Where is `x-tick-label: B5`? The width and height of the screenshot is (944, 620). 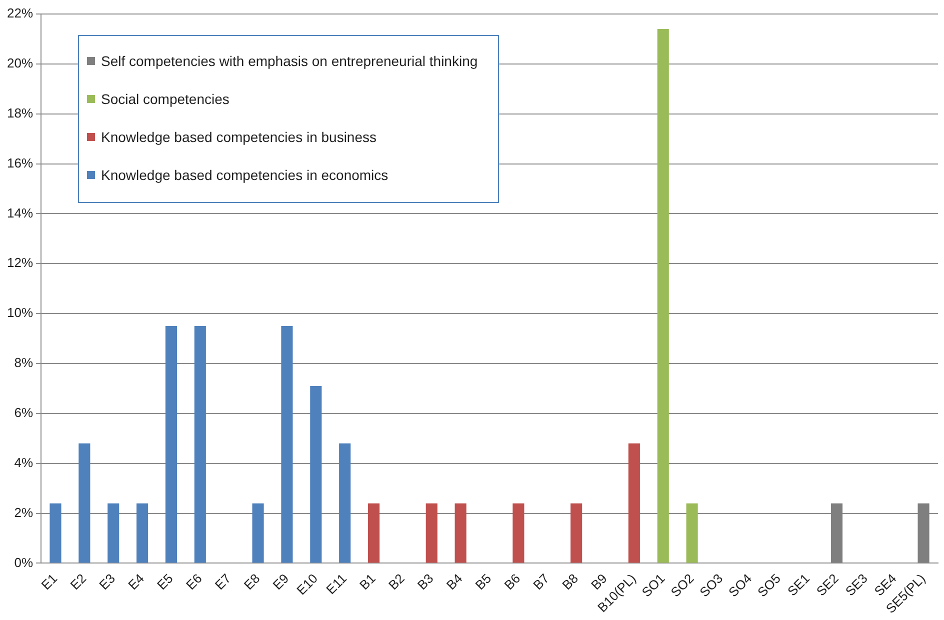 x-tick-label: B5 is located at coordinates (483, 581).